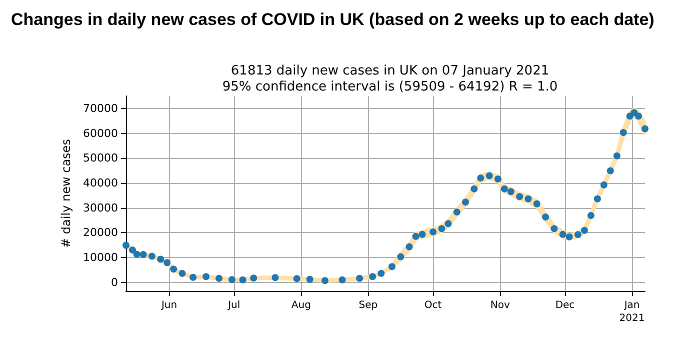 This screenshot has height=339, width=689. Describe the element at coordinates (632, 312) in the screenshot. I see `x-tick-label: Jan 2021` at that location.